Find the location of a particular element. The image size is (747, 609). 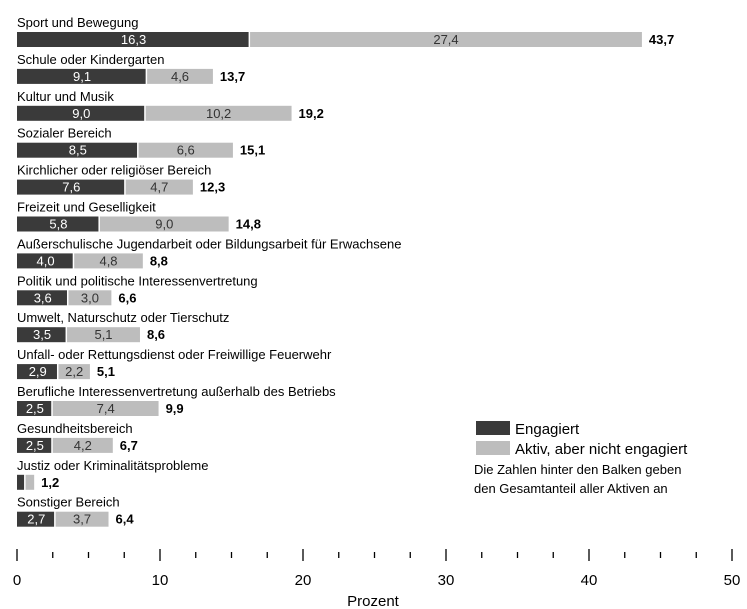

x-axis: 0 10 20 30 40 50 is located at coordinates (377, 569).